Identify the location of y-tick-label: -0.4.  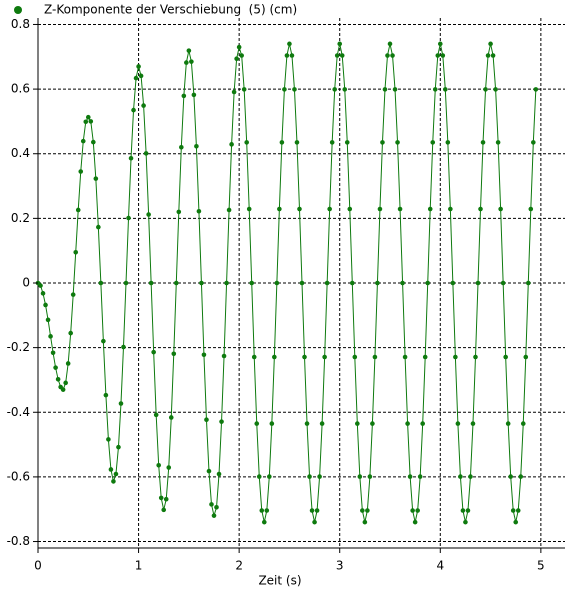
(18, 412).